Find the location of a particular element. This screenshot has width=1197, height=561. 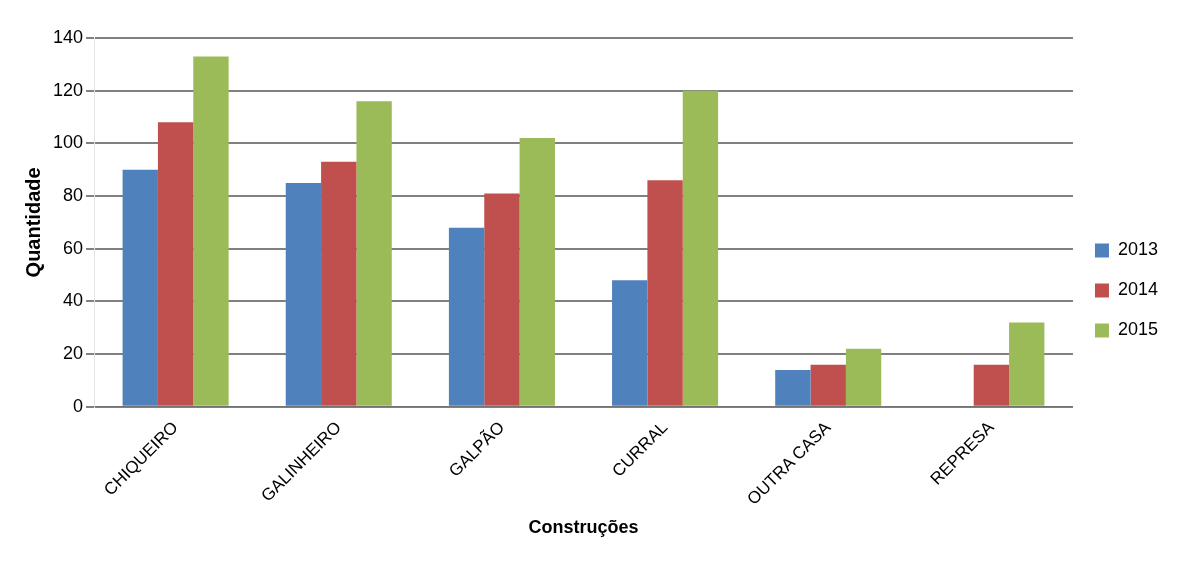

y-tick-label: 140 is located at coordinates (68, 36).